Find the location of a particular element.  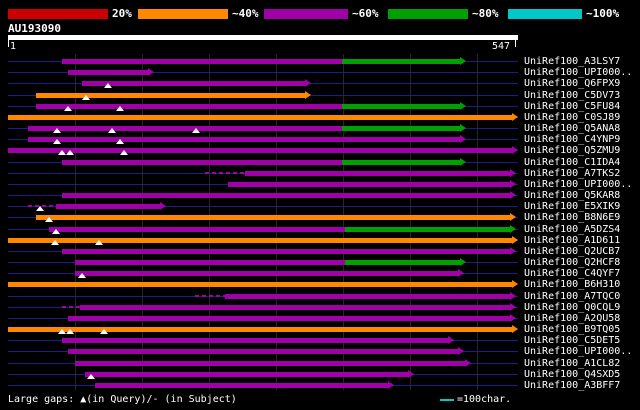

subject-label: UniRef100_B8N6E9 is located at coordinates (572, 218).